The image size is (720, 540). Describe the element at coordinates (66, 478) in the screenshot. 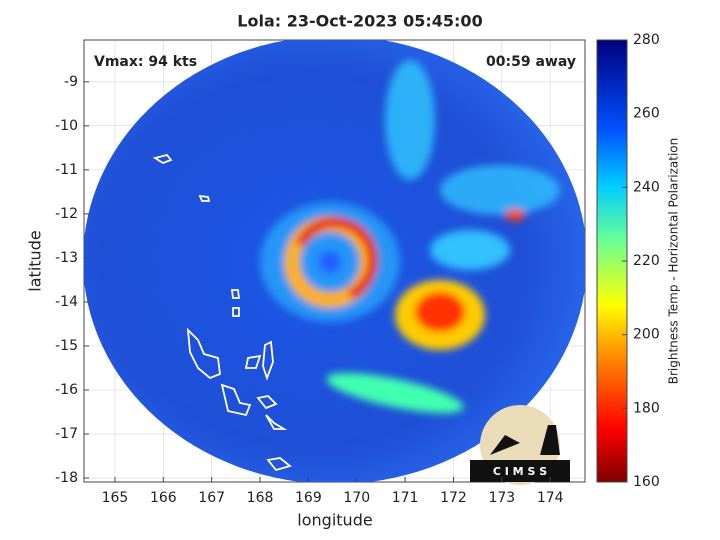

I see `y-tick-label: -18` at that location.